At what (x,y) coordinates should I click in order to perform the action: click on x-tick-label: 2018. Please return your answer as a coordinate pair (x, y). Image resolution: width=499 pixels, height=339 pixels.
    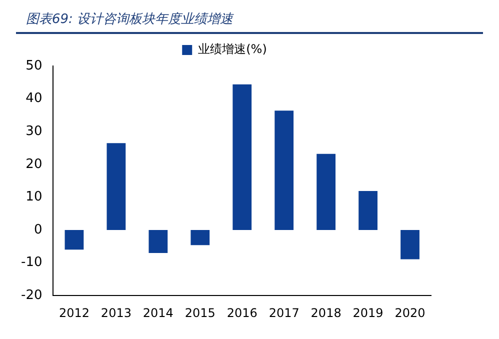
    Looking at the image, I should click on (326, 313).